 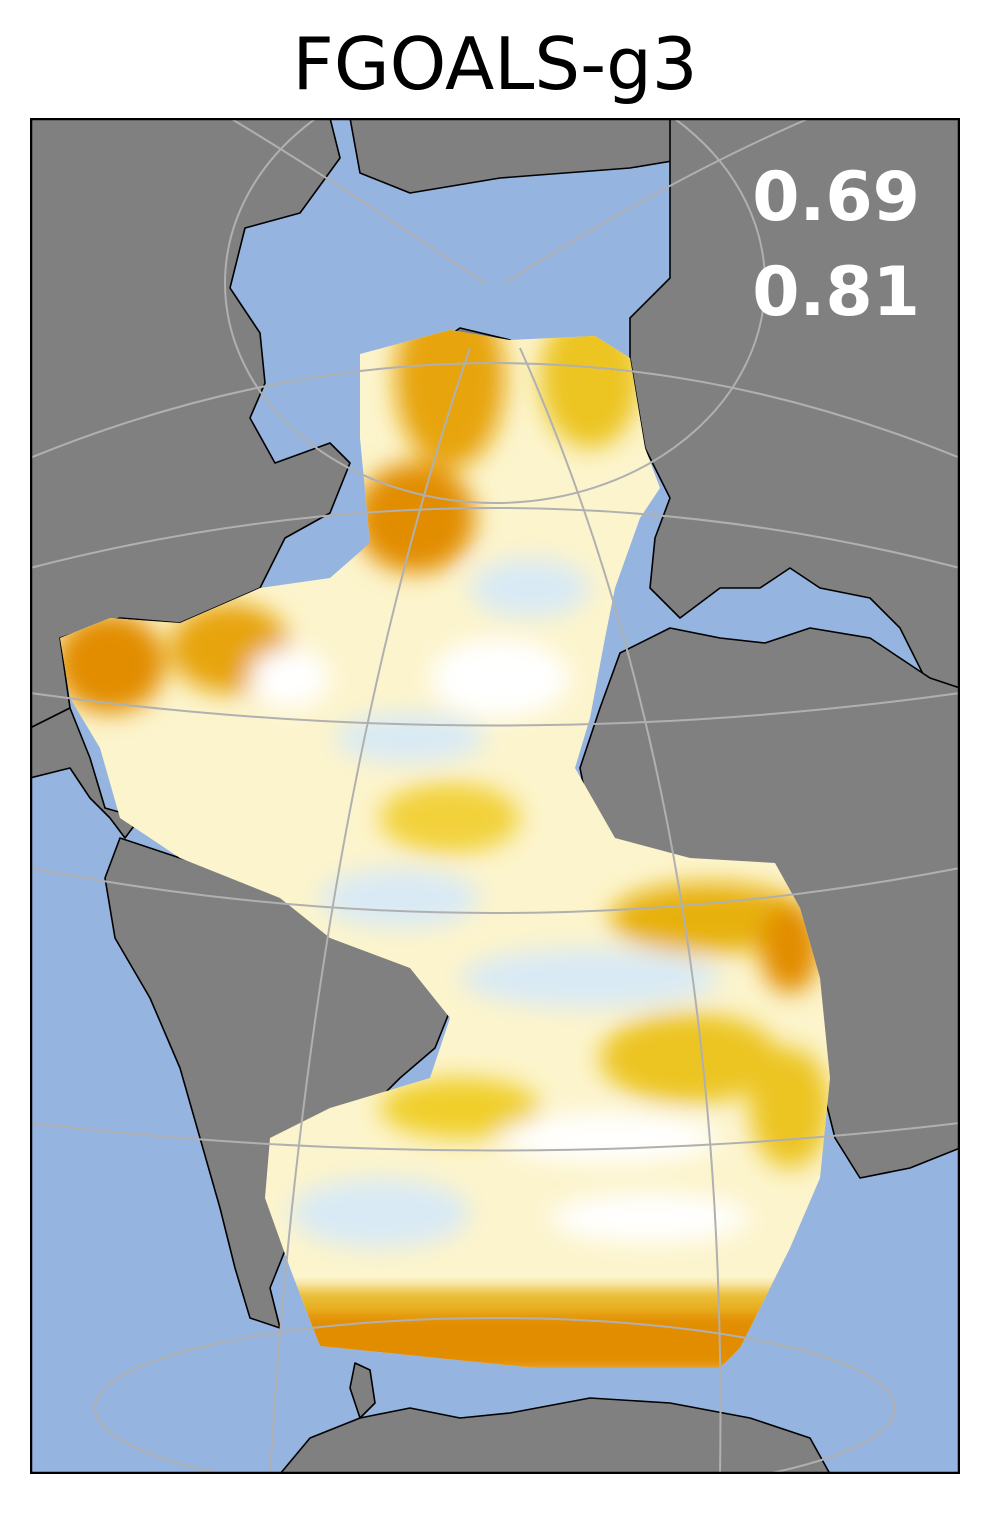 I want to click on antarctica, so click(x=555, y=1435).